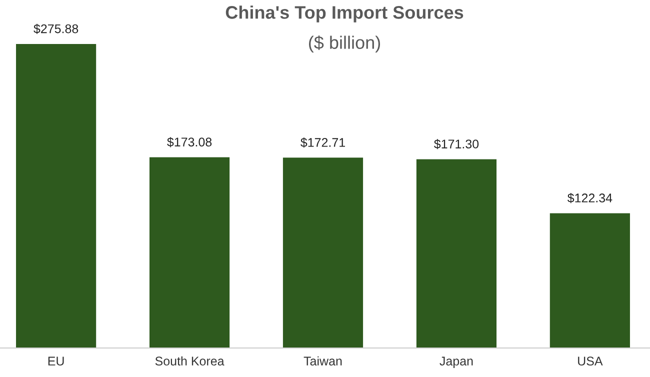 The image size is (650, 377). Describe the element at coordinates (456, 144) in the screenshot. I see `data-label: $171.30` at that location.